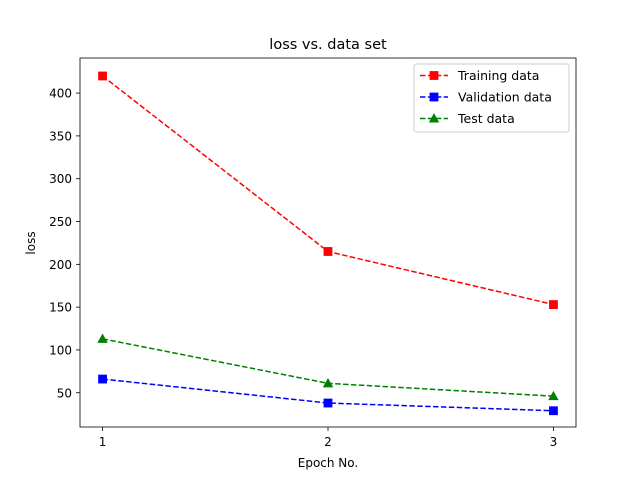  I want to click on series-validation-data, so click(328, 395).